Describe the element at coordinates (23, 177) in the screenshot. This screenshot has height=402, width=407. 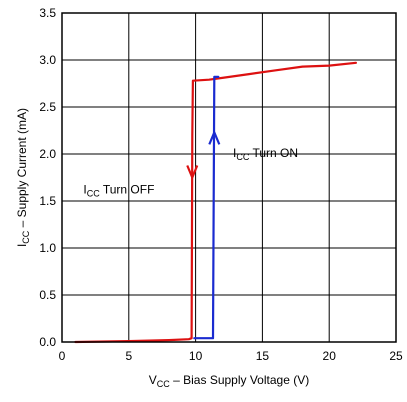
I see `y-axis-label: ICC – Supply Current (mA)` at that location.